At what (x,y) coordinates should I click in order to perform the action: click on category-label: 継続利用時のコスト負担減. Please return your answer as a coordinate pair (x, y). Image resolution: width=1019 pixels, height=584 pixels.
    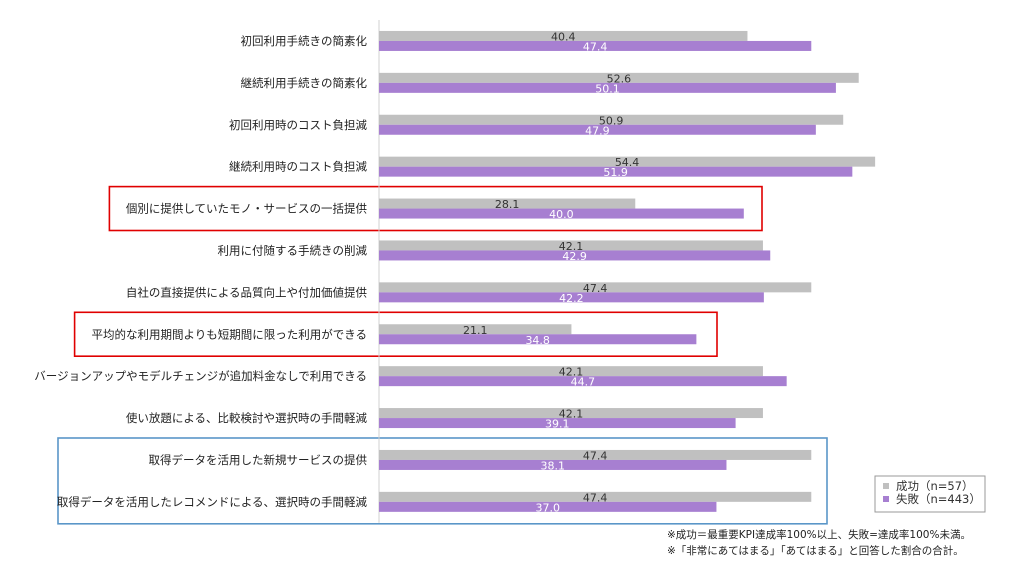
    Looking at the image, I should click on (298, 167).